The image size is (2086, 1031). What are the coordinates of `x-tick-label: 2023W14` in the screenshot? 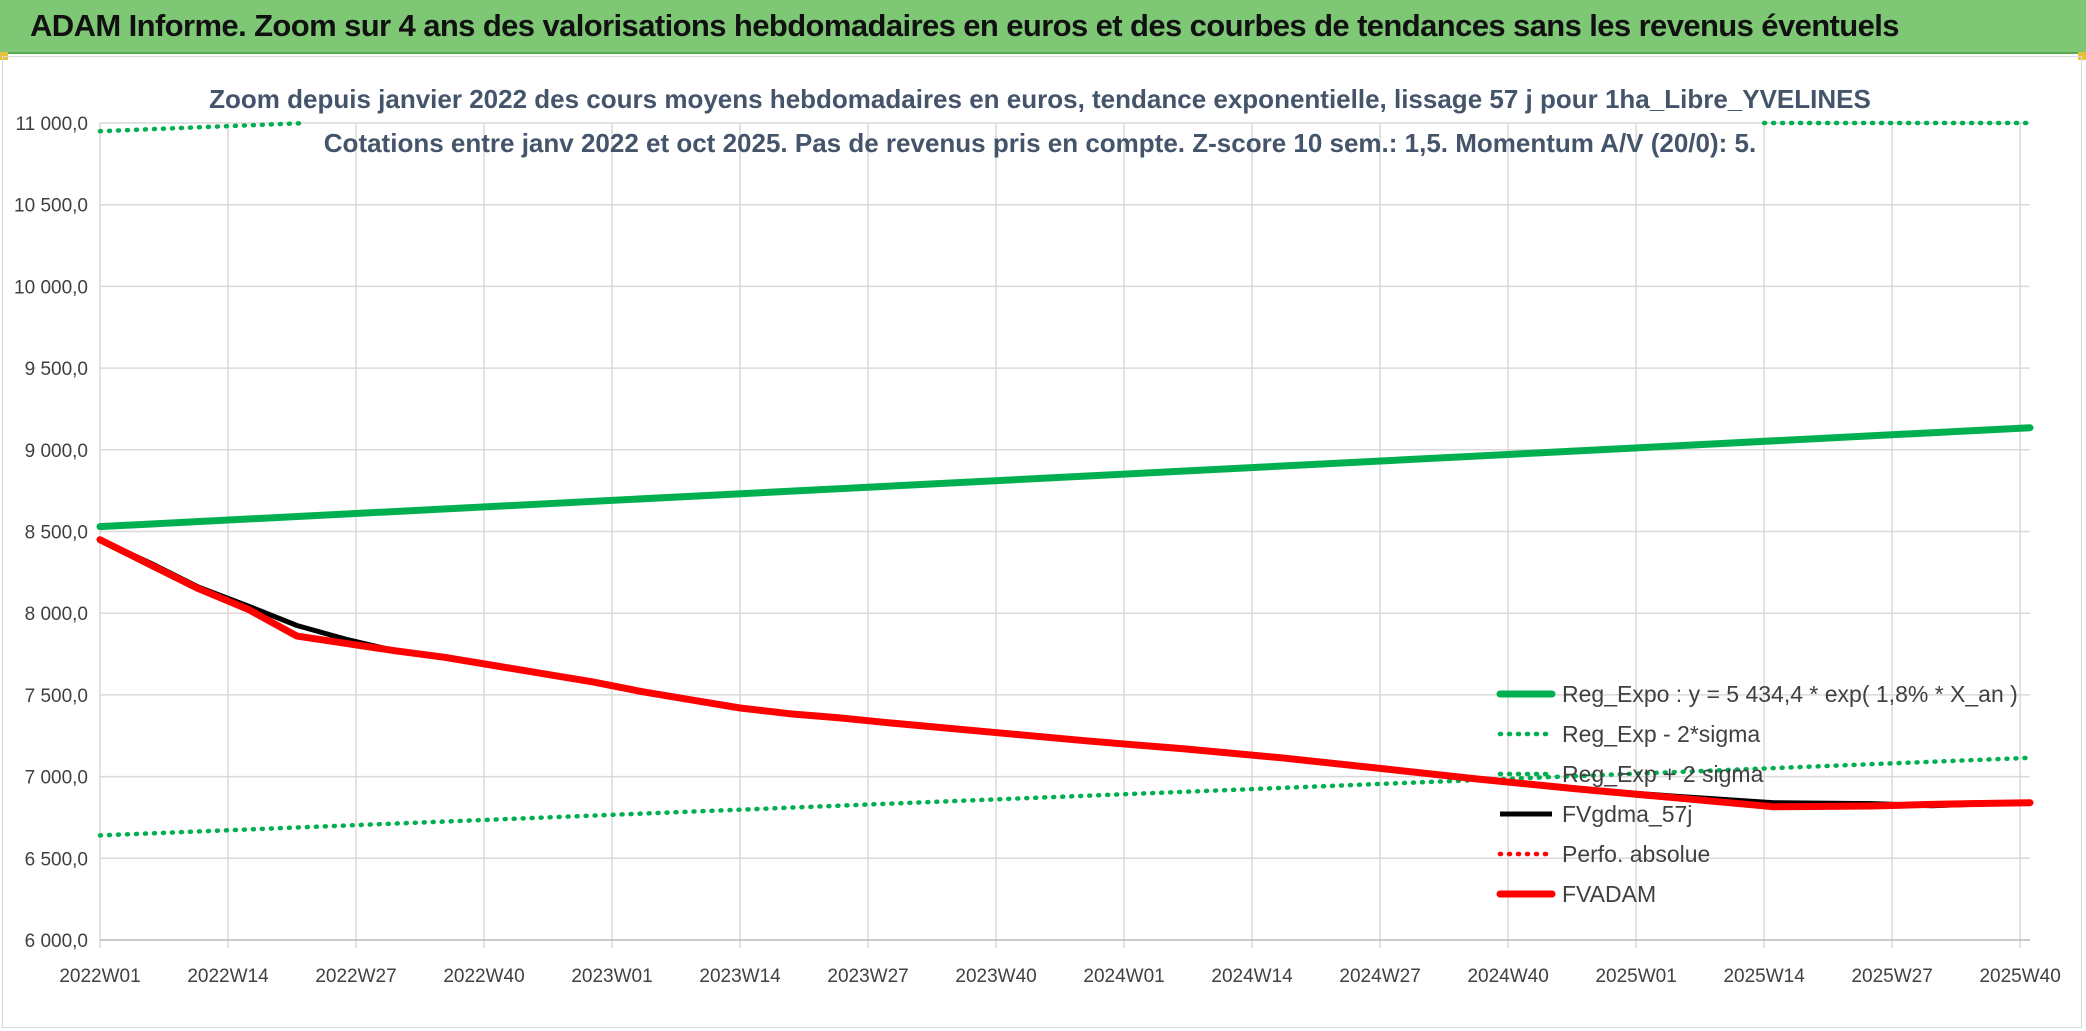 It's located at (740, 976).